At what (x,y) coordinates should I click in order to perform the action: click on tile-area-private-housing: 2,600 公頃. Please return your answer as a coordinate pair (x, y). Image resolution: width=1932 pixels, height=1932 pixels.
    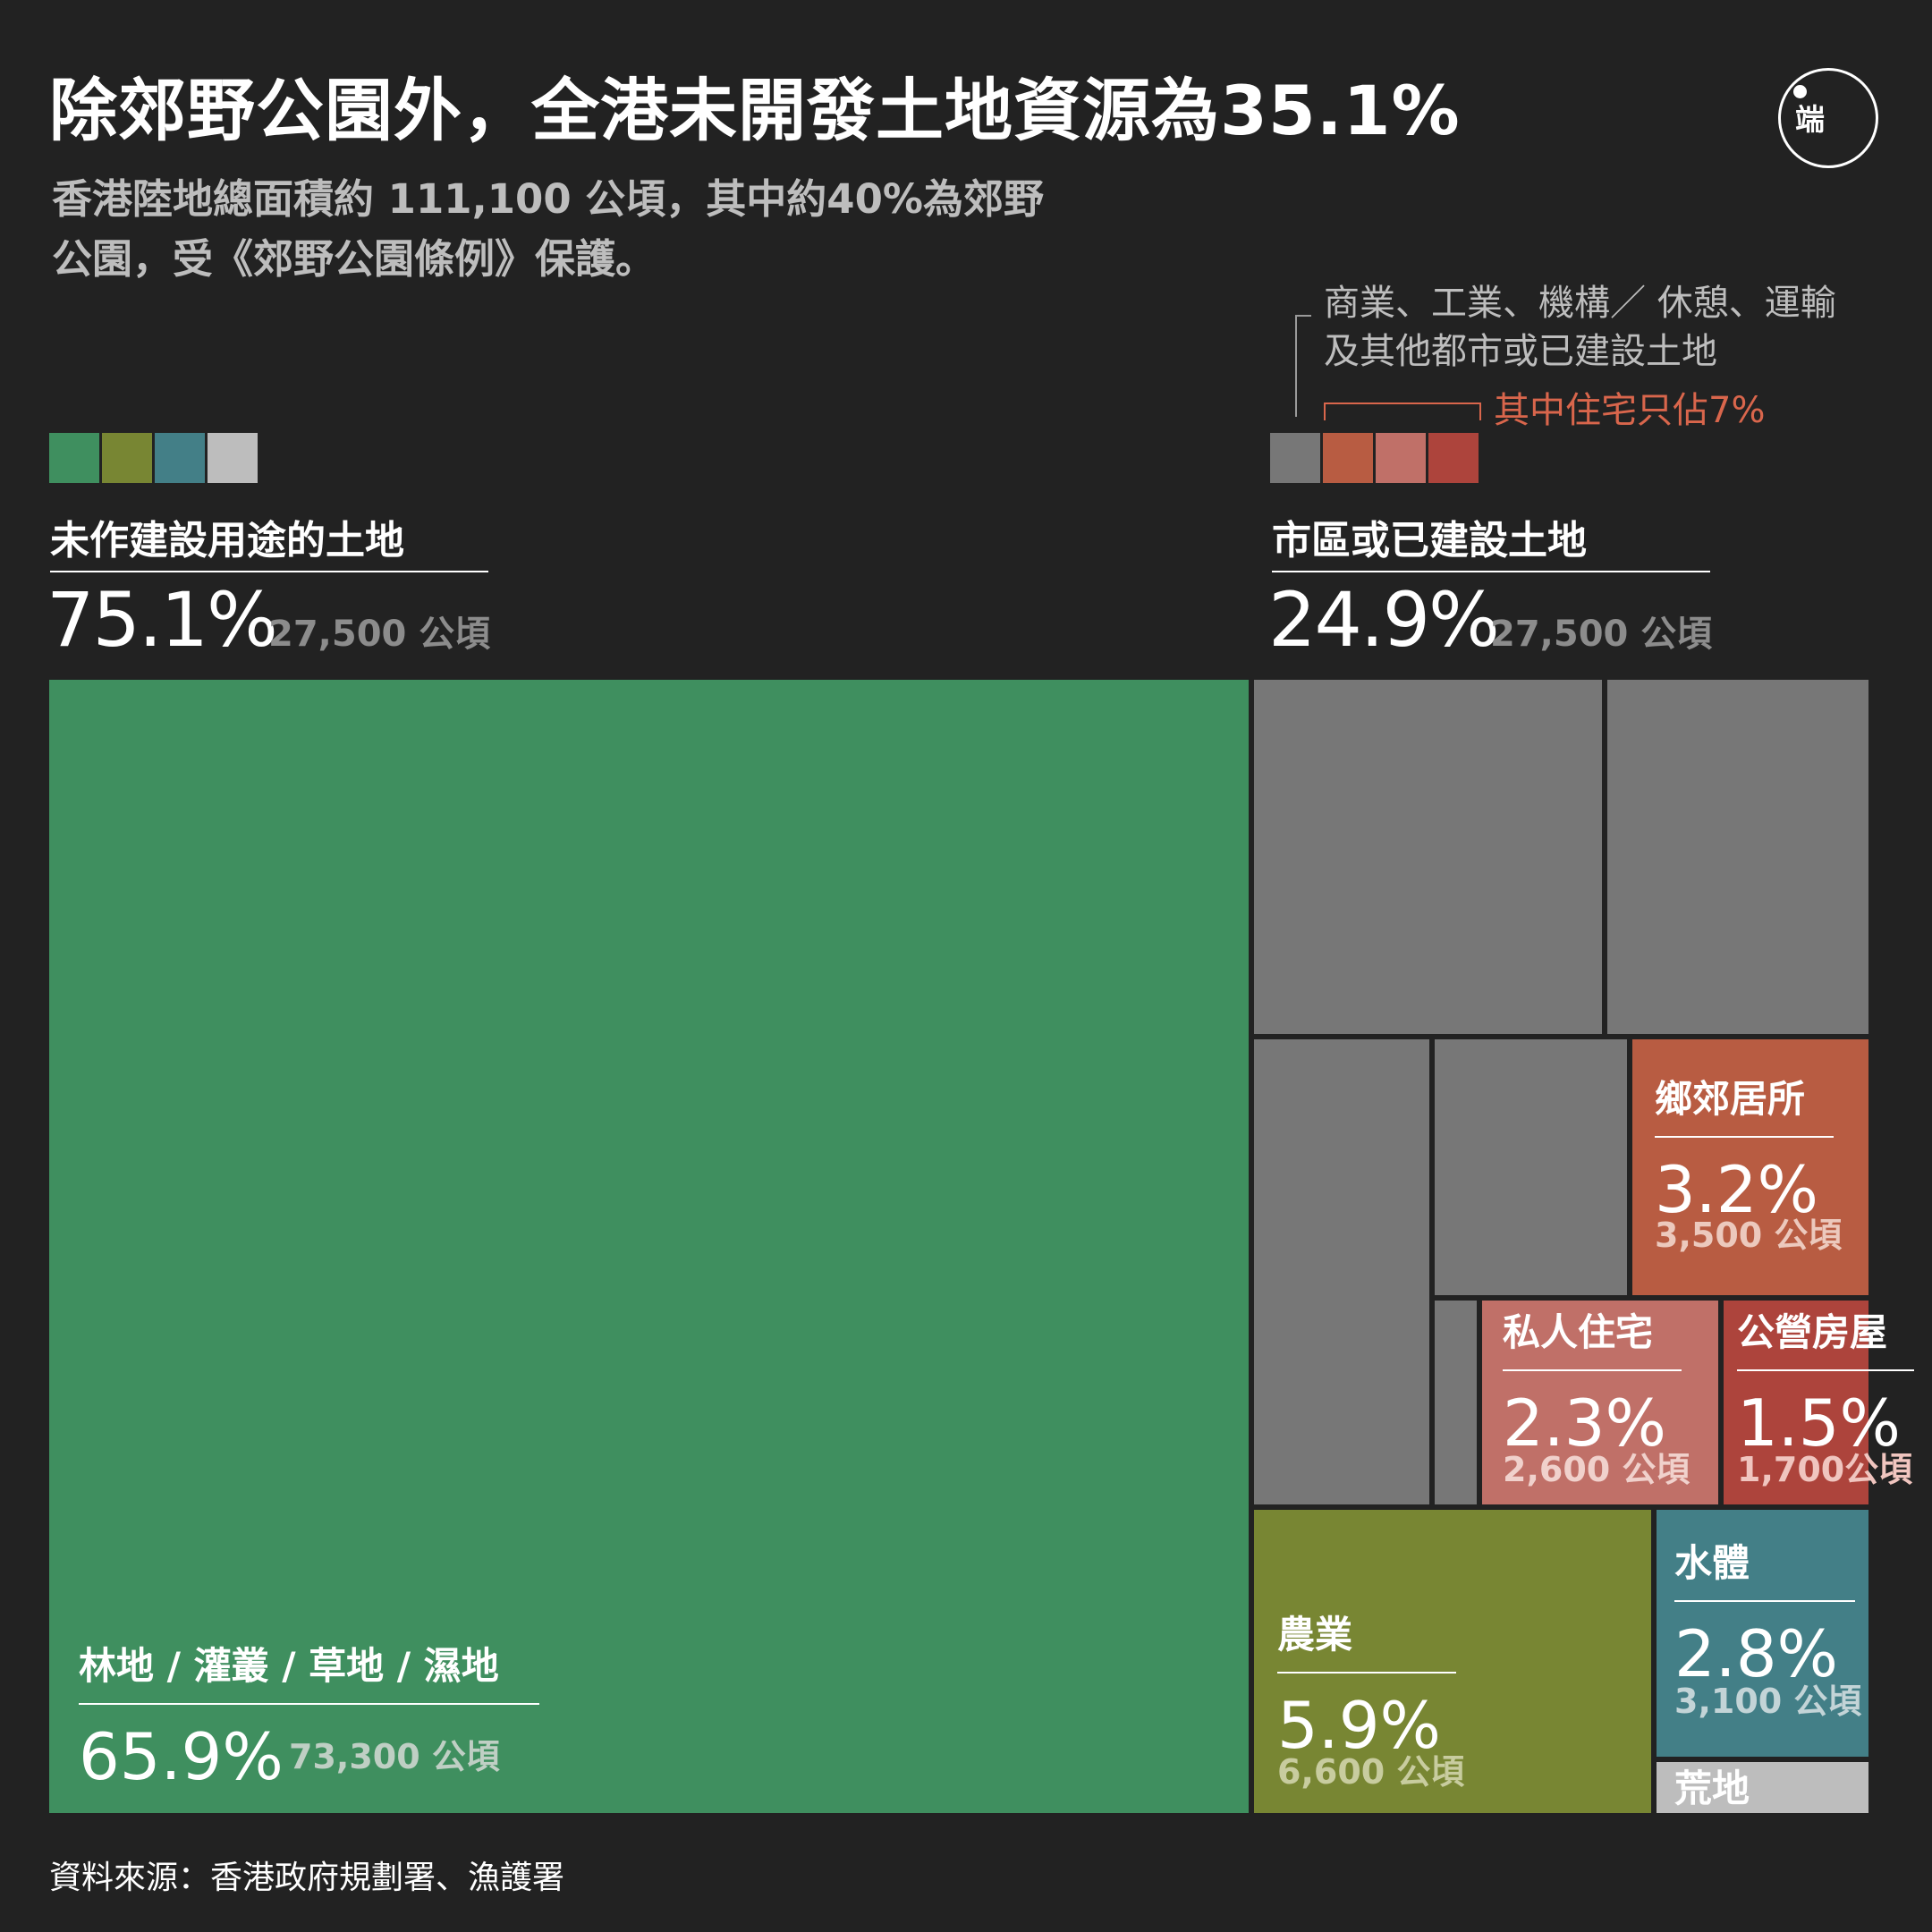
    Looking at the image, I should click on (1596, 1469).